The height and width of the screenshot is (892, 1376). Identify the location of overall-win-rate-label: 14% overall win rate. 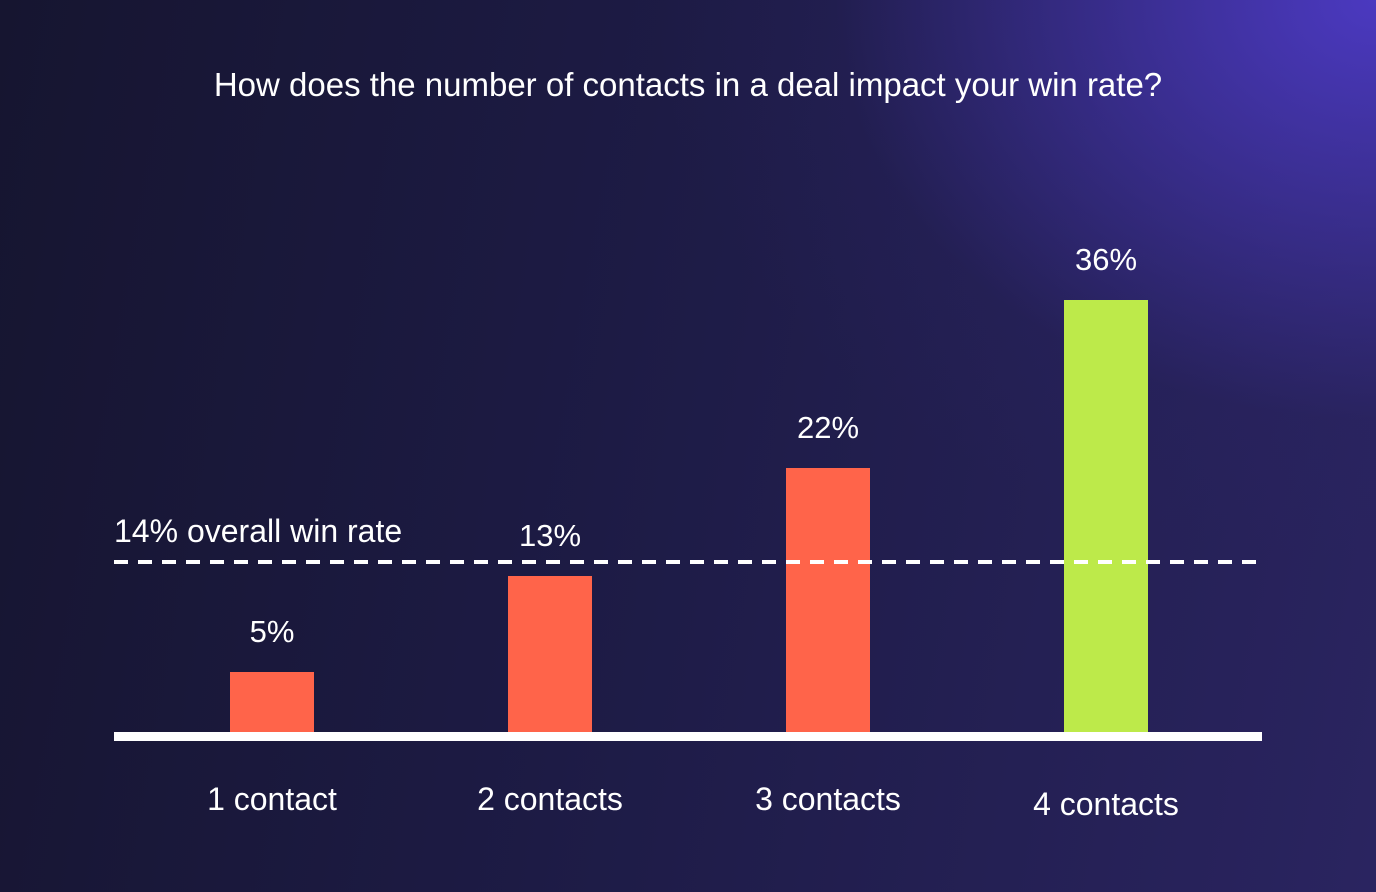
(258, 531).